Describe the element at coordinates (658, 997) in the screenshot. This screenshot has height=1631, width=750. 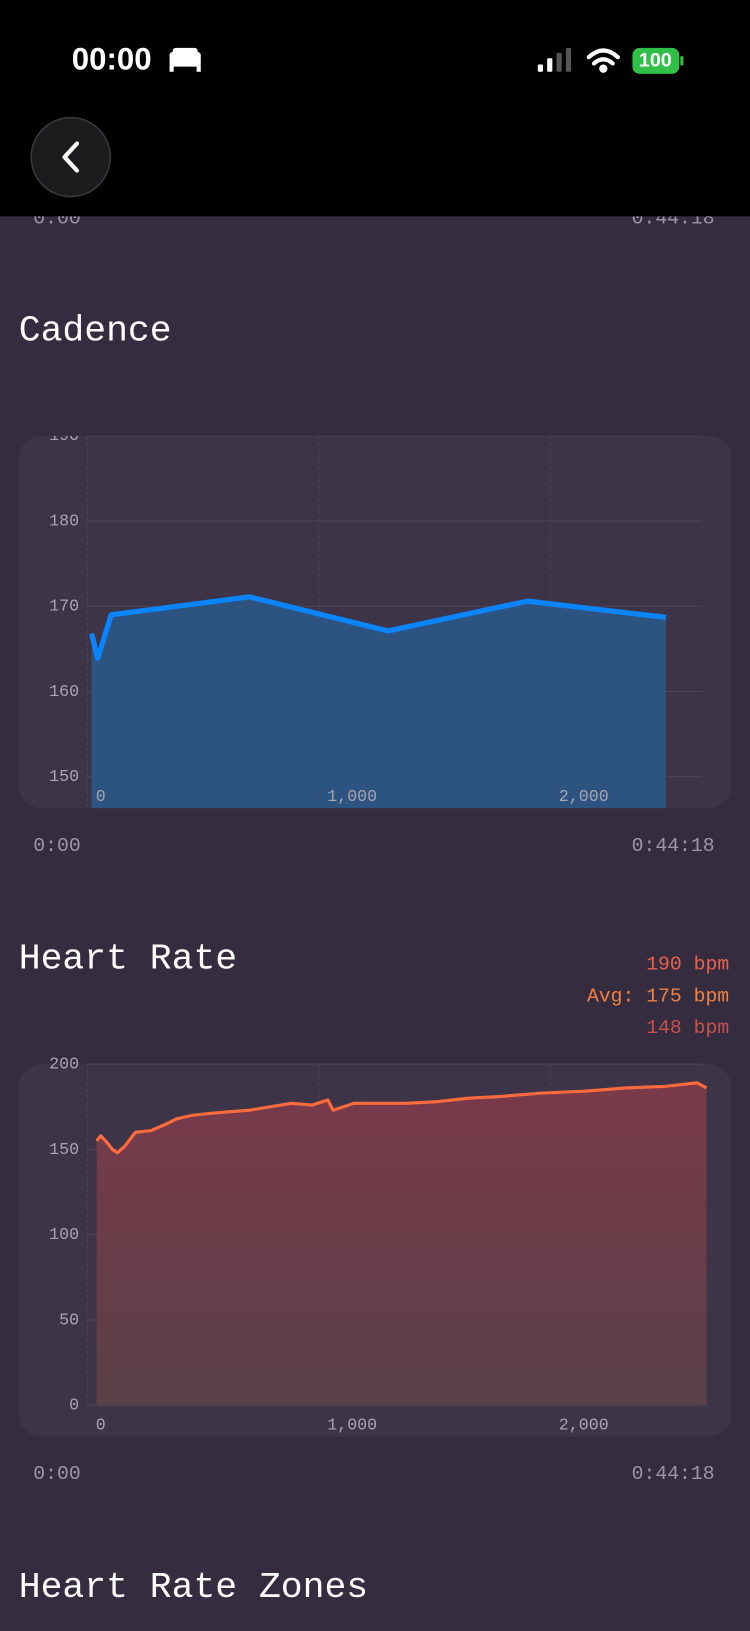
I see `avg-label: Avg: 175 bpm` at that location.